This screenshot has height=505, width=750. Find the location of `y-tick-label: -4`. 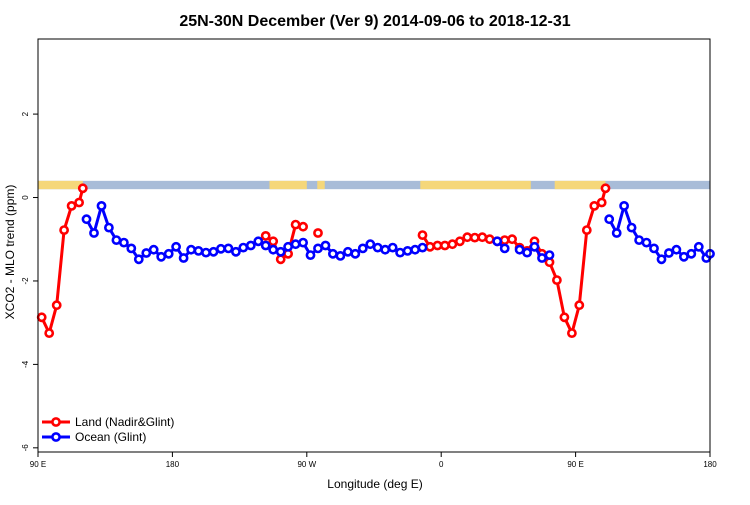

y-tick-label: -4 is located at coordinates (25, 364).